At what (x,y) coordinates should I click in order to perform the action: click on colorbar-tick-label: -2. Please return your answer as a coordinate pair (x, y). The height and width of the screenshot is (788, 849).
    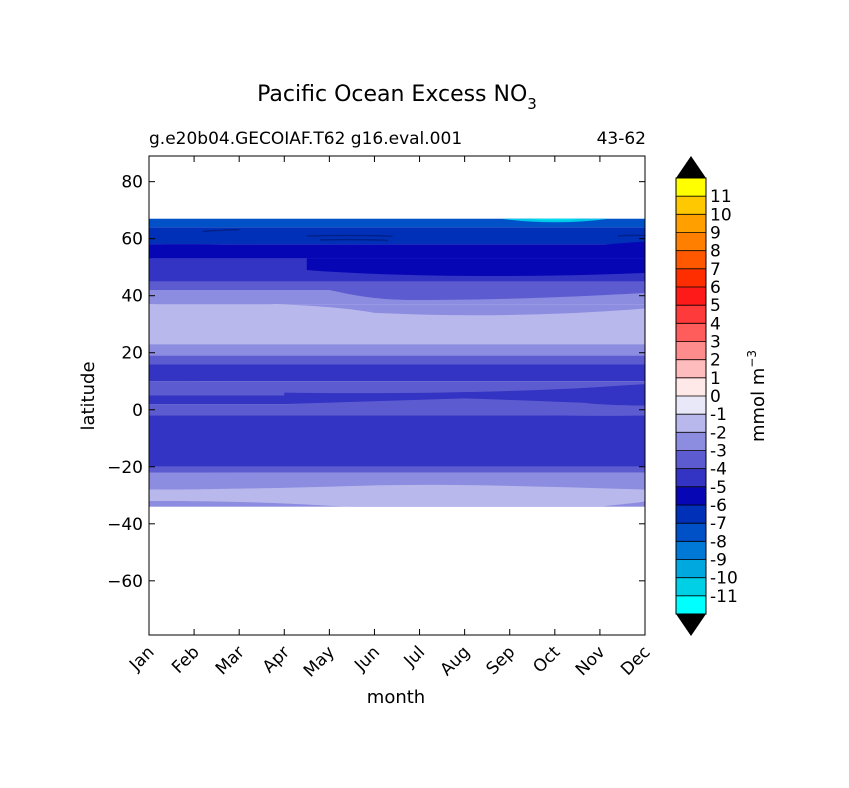
    Looking at the image, I should click on (718, 433).